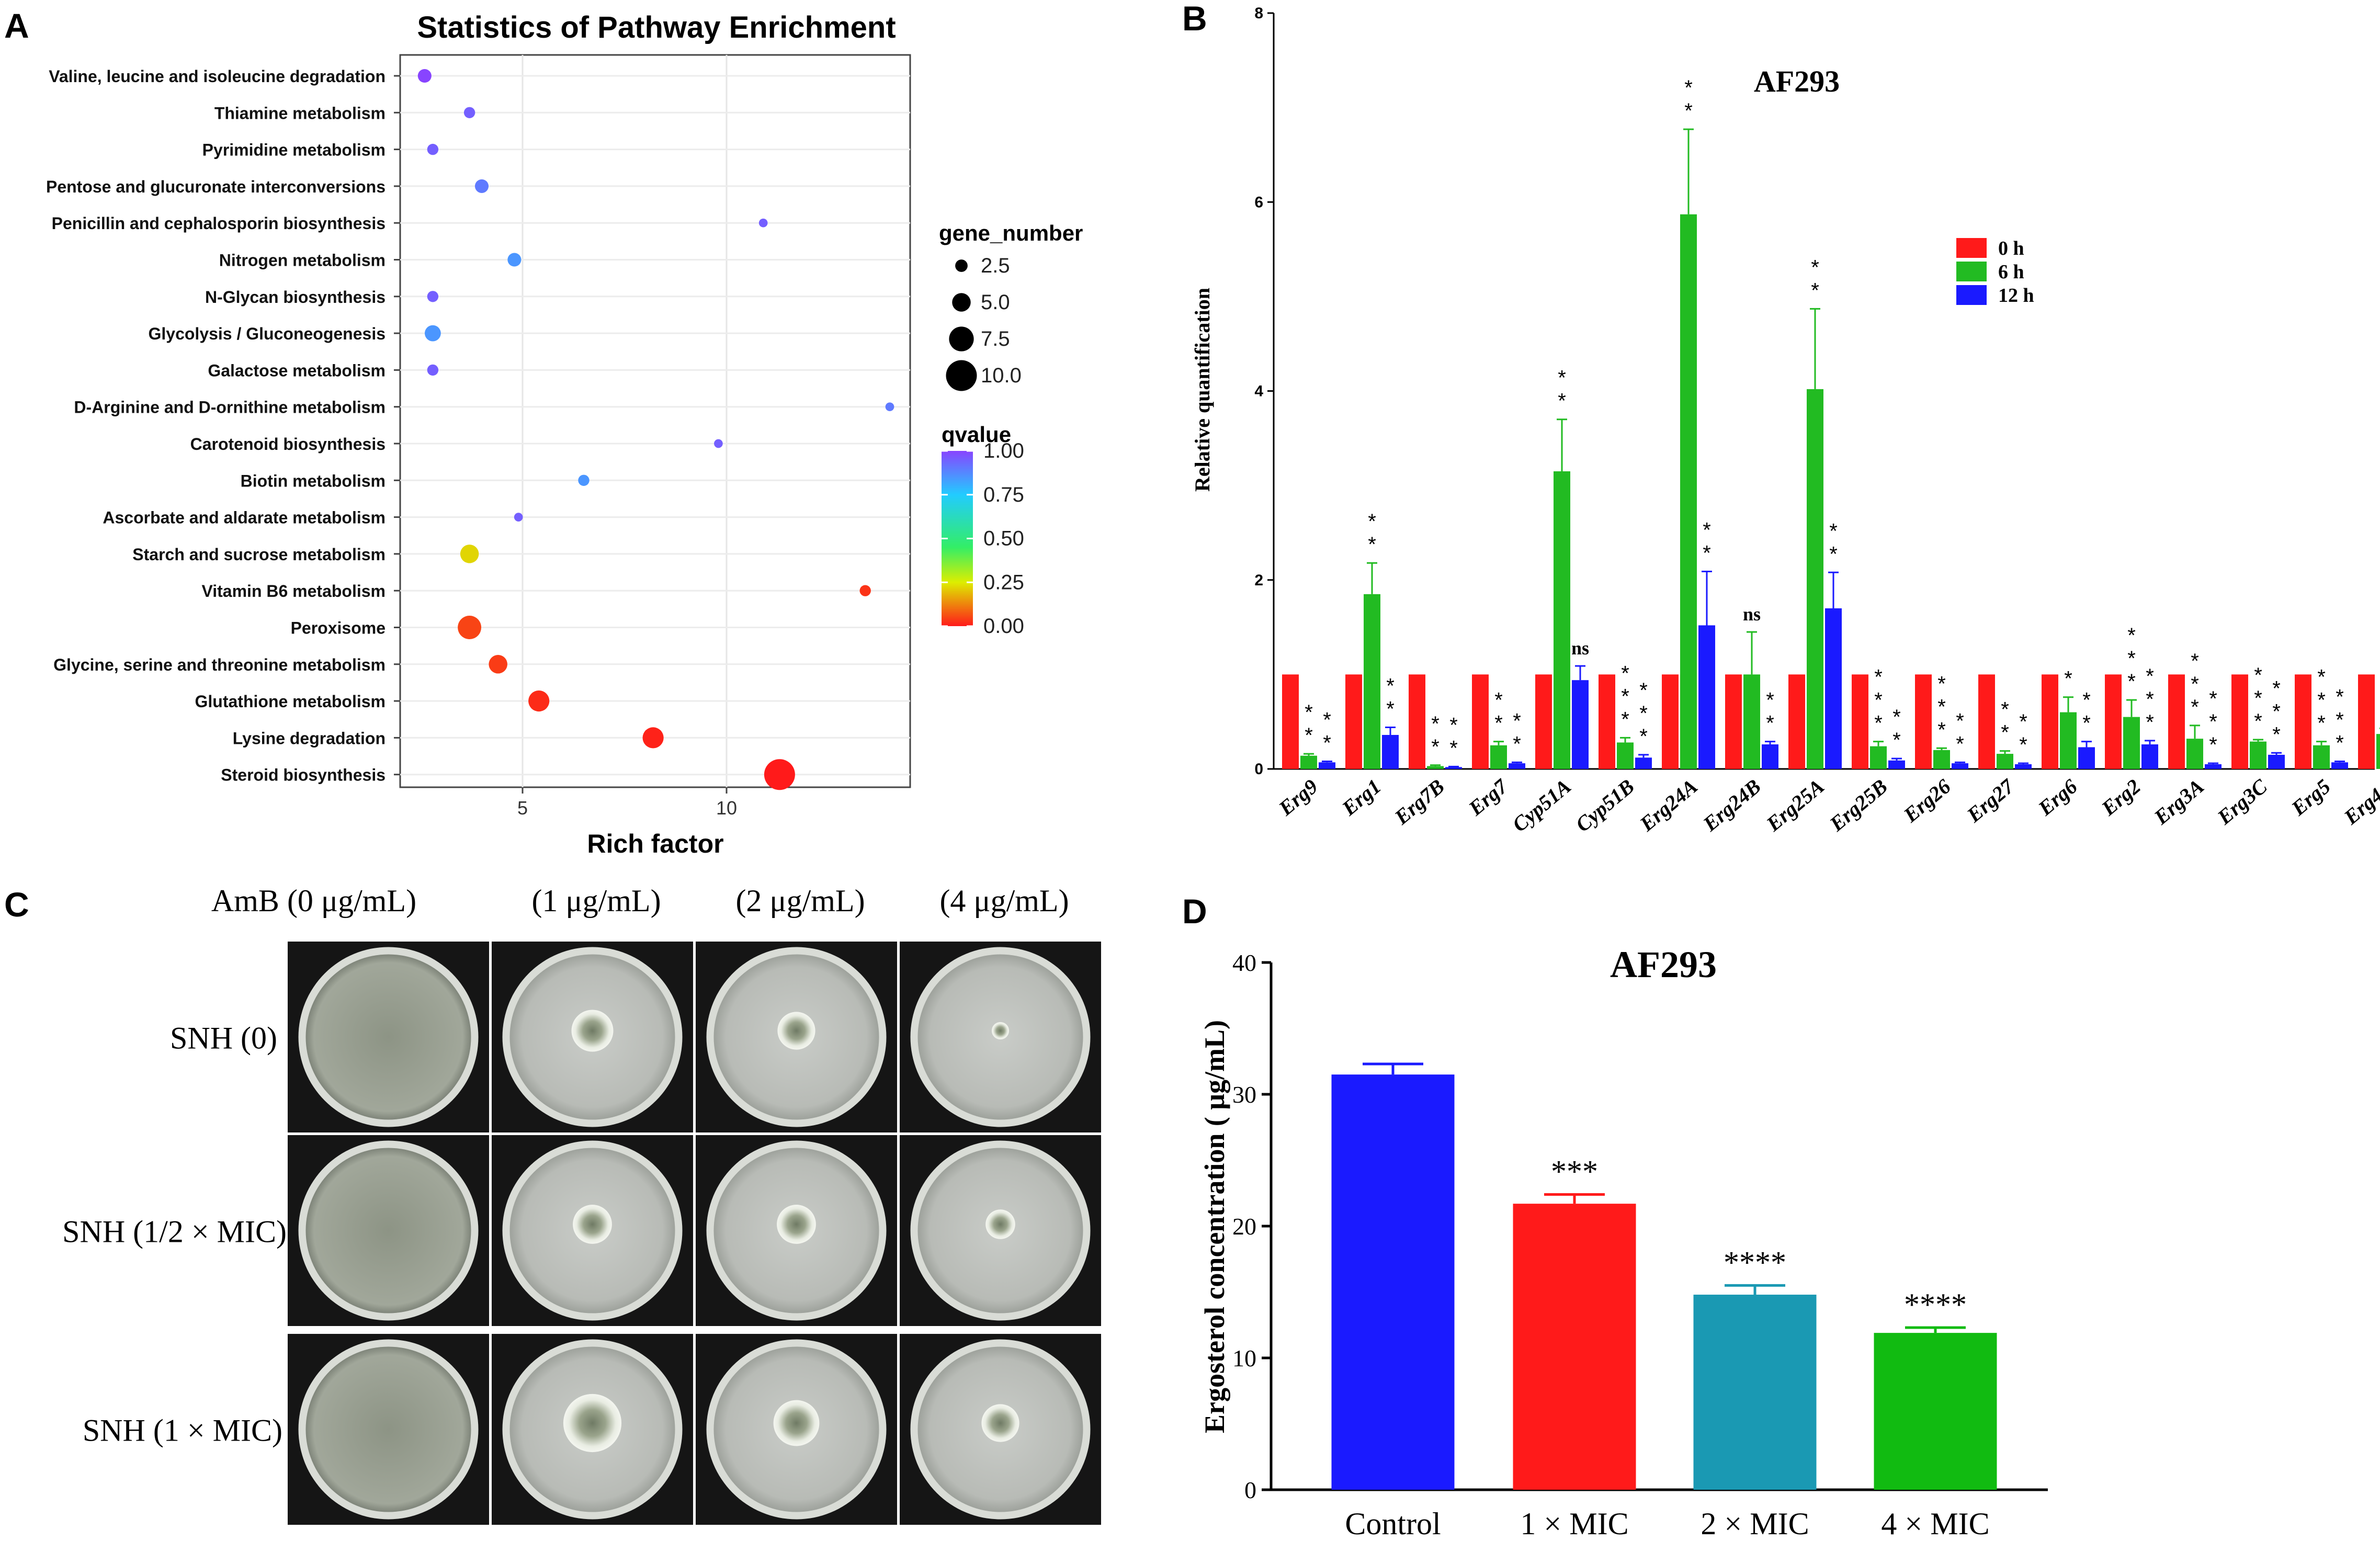 The height and width of the screenshot is (1552, 2380). Describe the element at coordinates (655, 843) in the screenshot. I see `chart-a-x-axis-label: Rich factor` at that location.